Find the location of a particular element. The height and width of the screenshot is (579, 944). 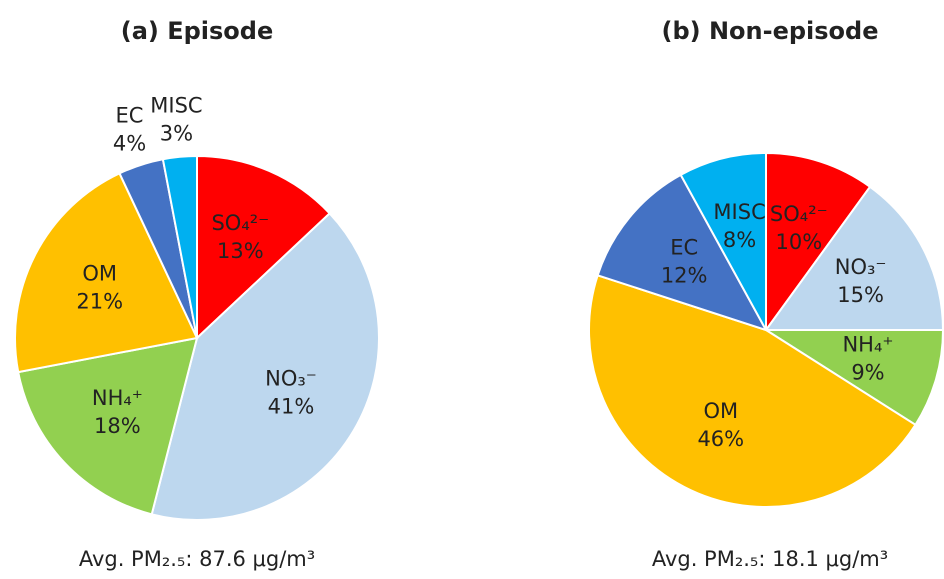

slice-value-label: 8% is located at coordinates (739, 240).